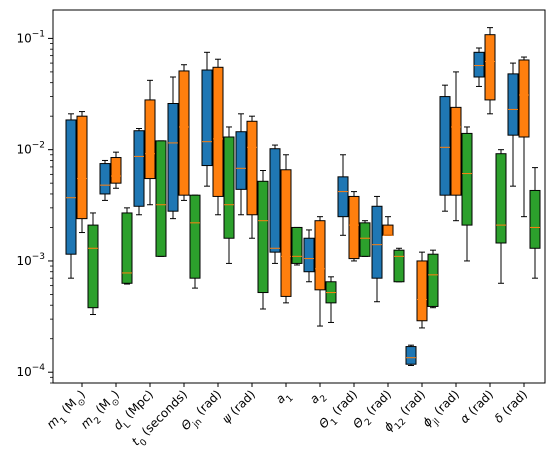  What do you see at coordinates (30, 149) in the screenshot?
I see `y-tick-label: 10⁻²` at bounding box center [30, 149].